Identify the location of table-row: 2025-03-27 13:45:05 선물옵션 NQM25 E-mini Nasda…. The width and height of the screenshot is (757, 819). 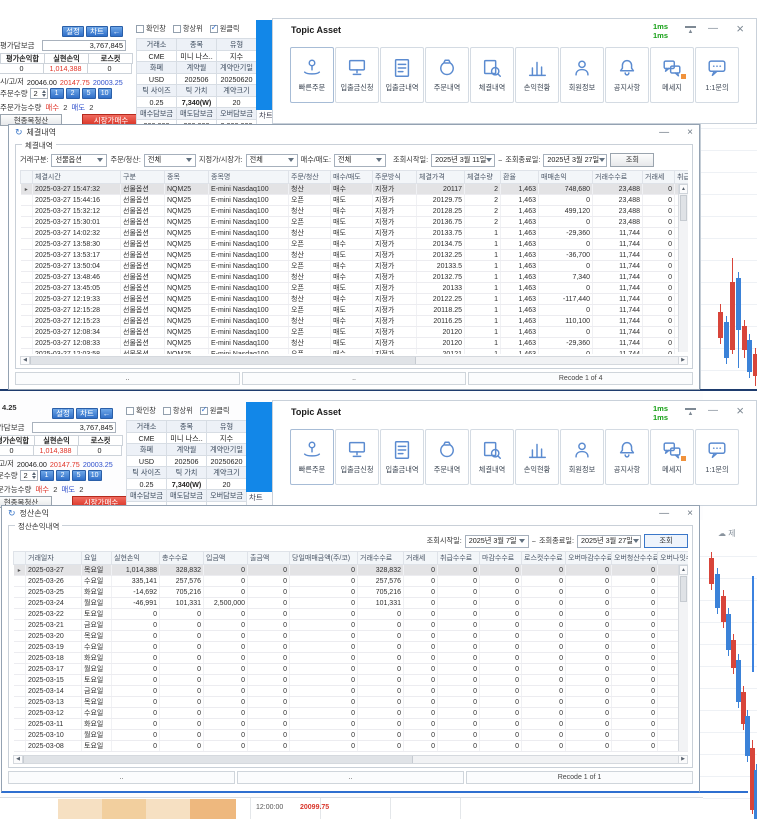
(354, 288).